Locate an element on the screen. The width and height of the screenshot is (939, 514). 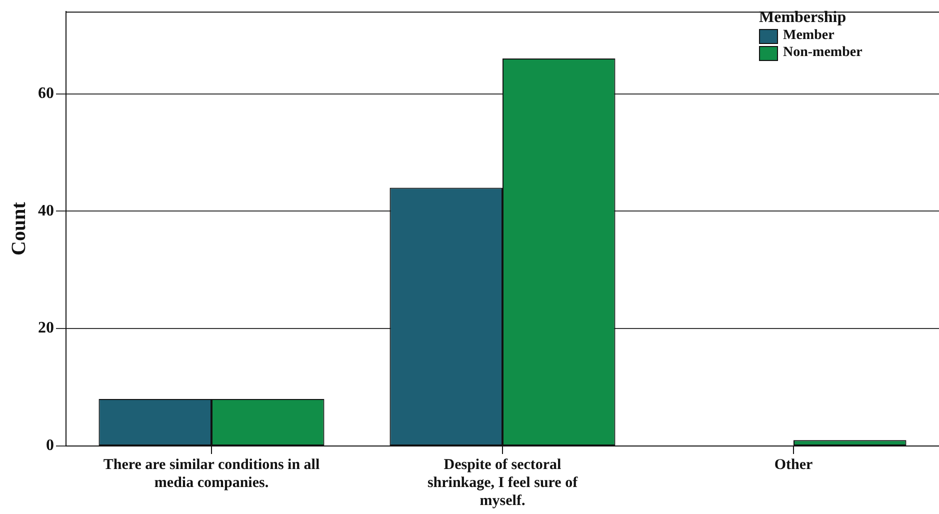
x-tick-label: Despite of sectoral shrinkage, I feel sure of myself. is located at coordinates (503, 482).